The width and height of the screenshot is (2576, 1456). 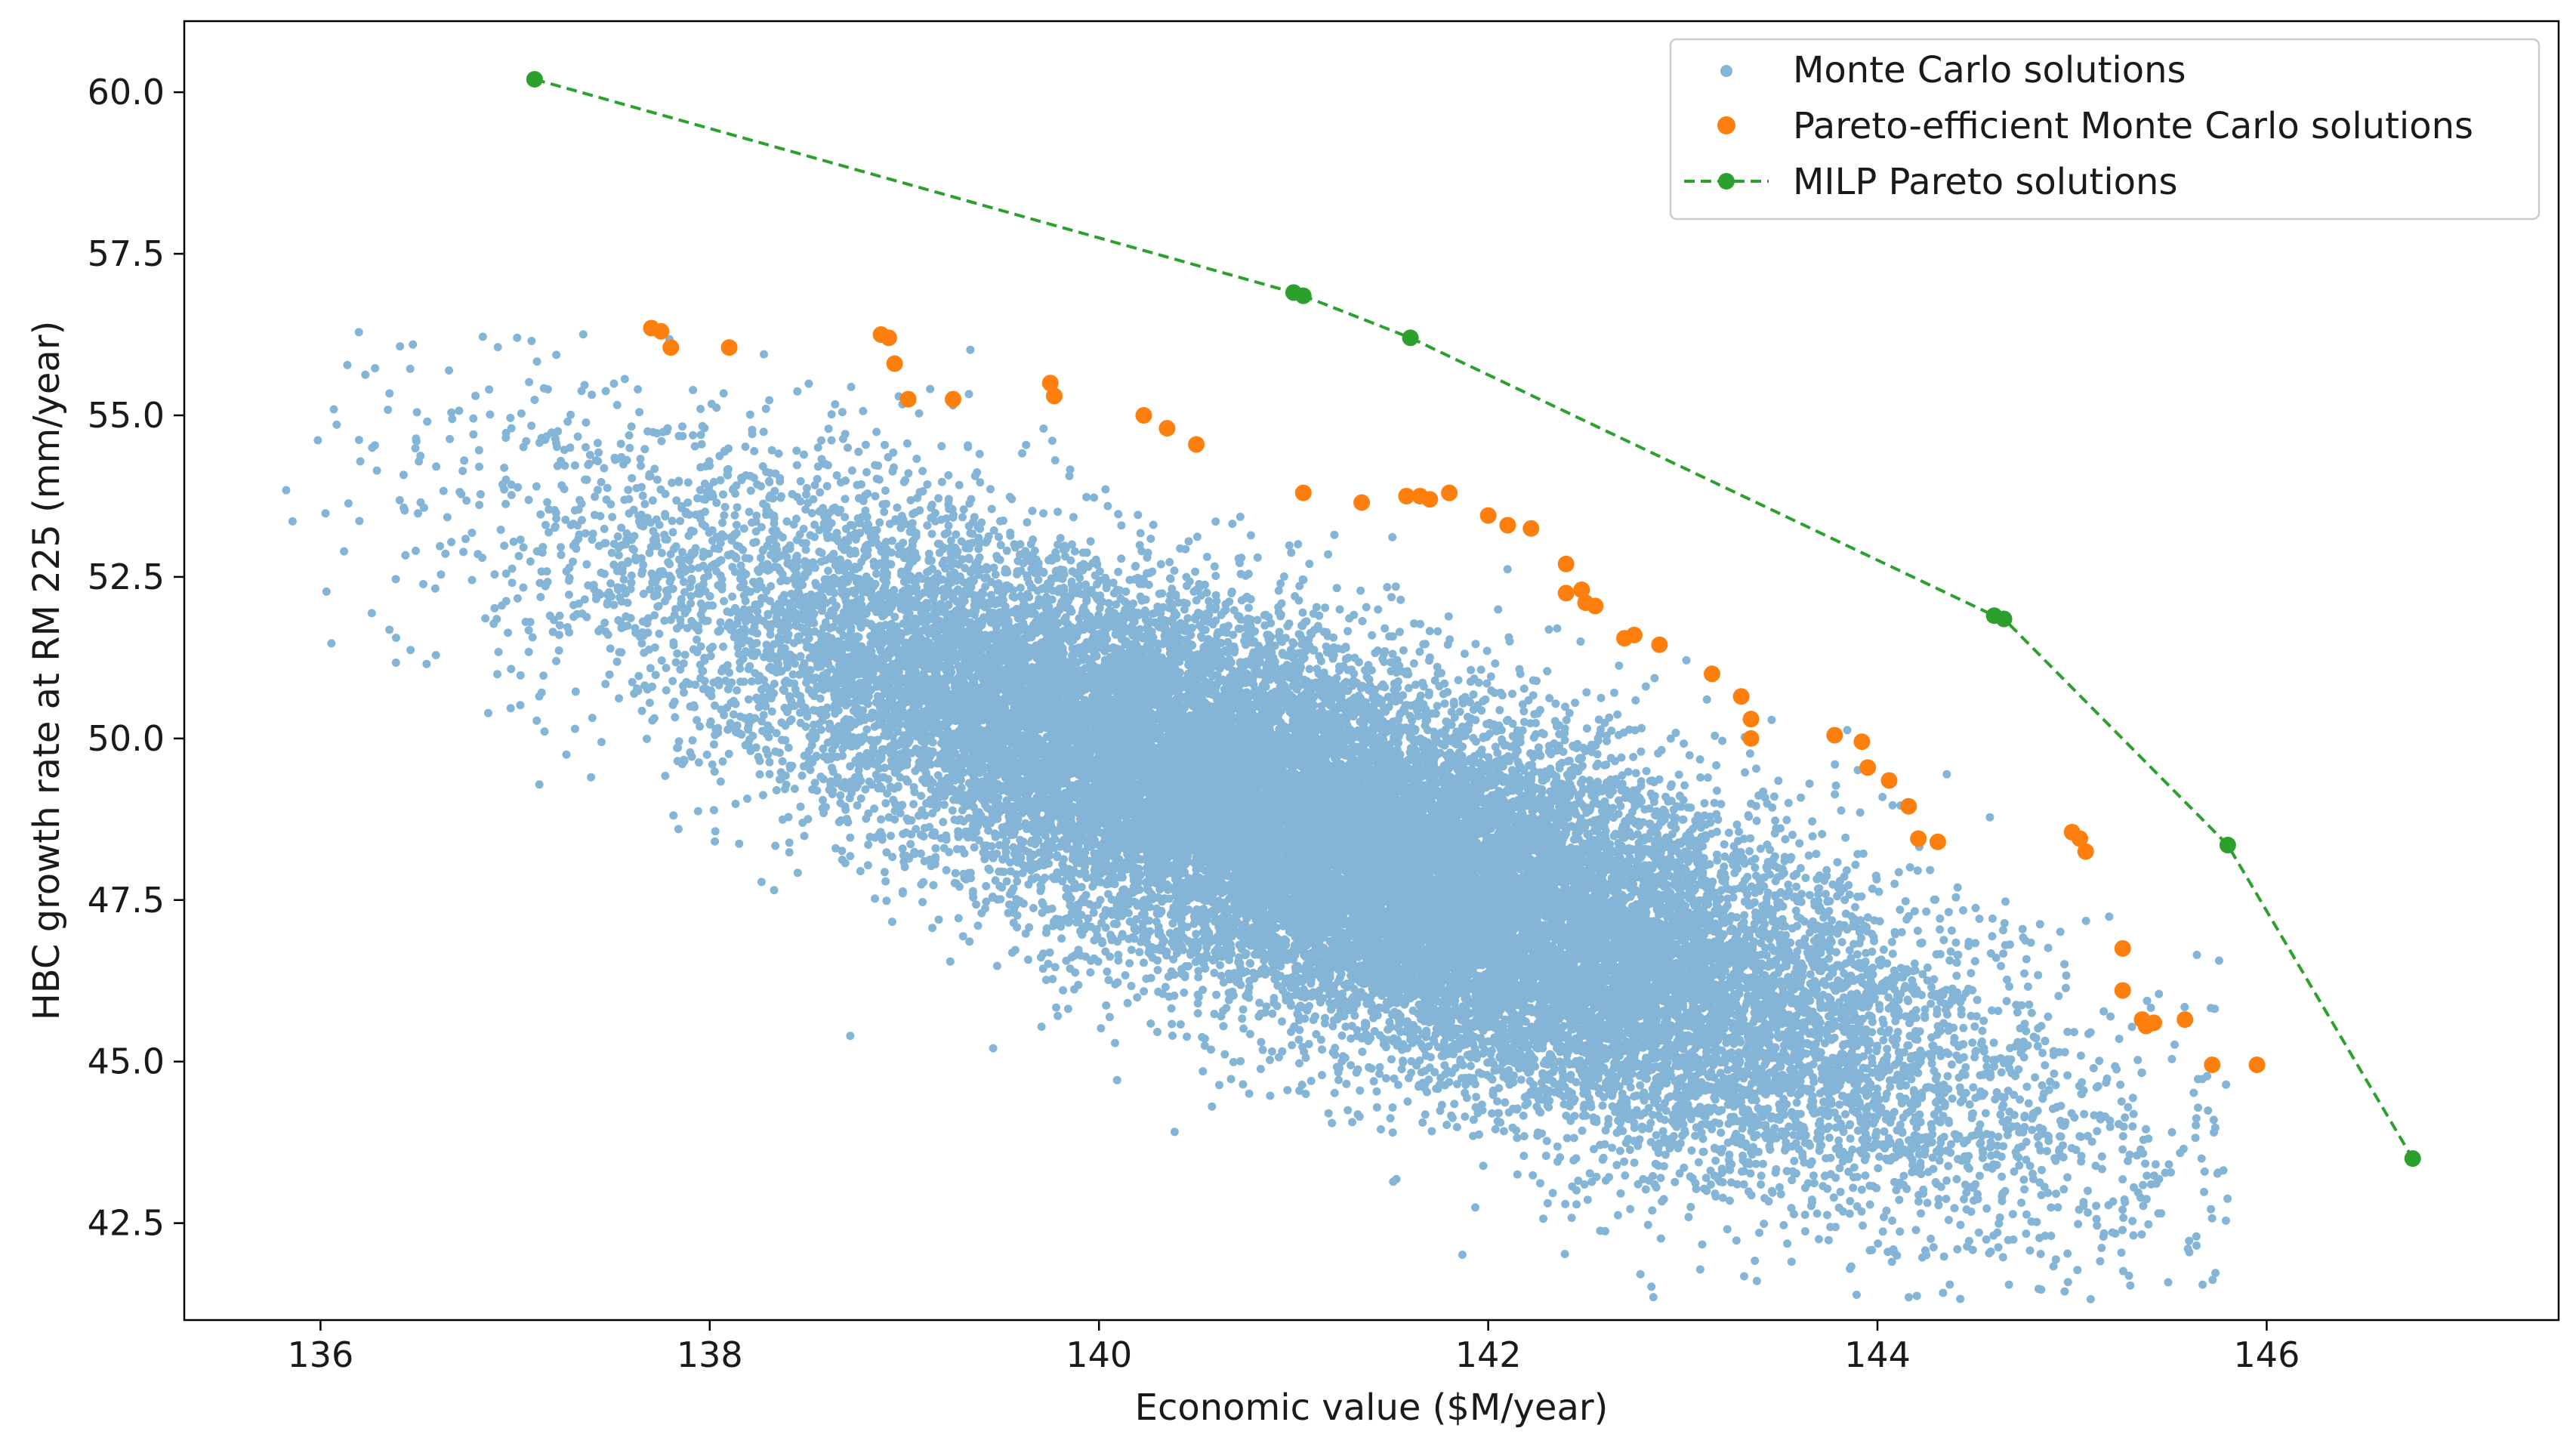 I want to click on y-tick-label: 45.0, so click(x=126, y=1061).